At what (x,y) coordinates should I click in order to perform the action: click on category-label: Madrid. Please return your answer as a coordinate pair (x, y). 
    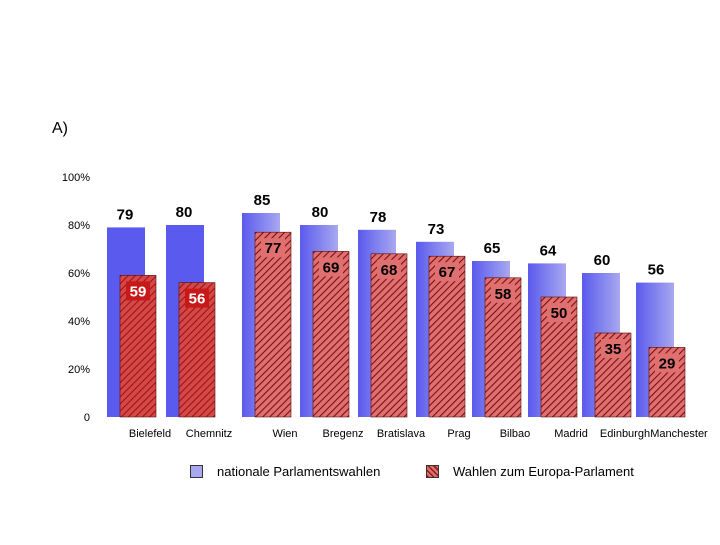
    Looking at the image, I should click on (571, 434).